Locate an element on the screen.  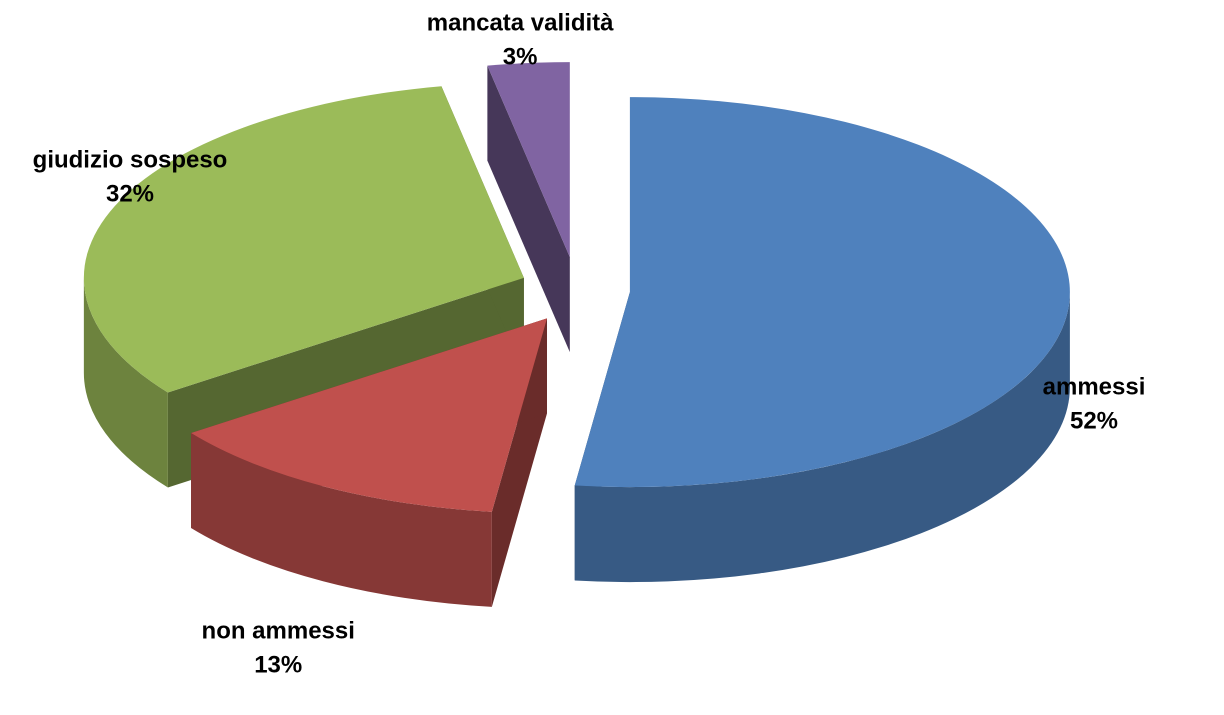
slice-value-label: 3% is located at coordinates (520, 56).